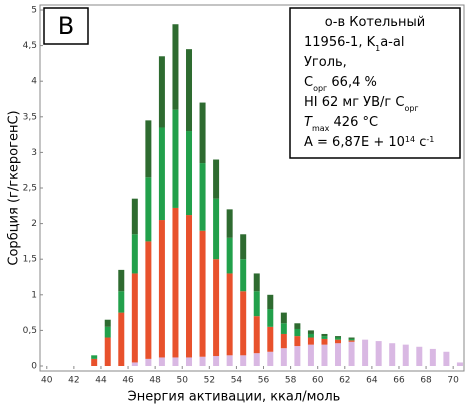  Describe the element at coordinates (318, 381) in the screenshot. I see `x-tick-label: 60` at that location.